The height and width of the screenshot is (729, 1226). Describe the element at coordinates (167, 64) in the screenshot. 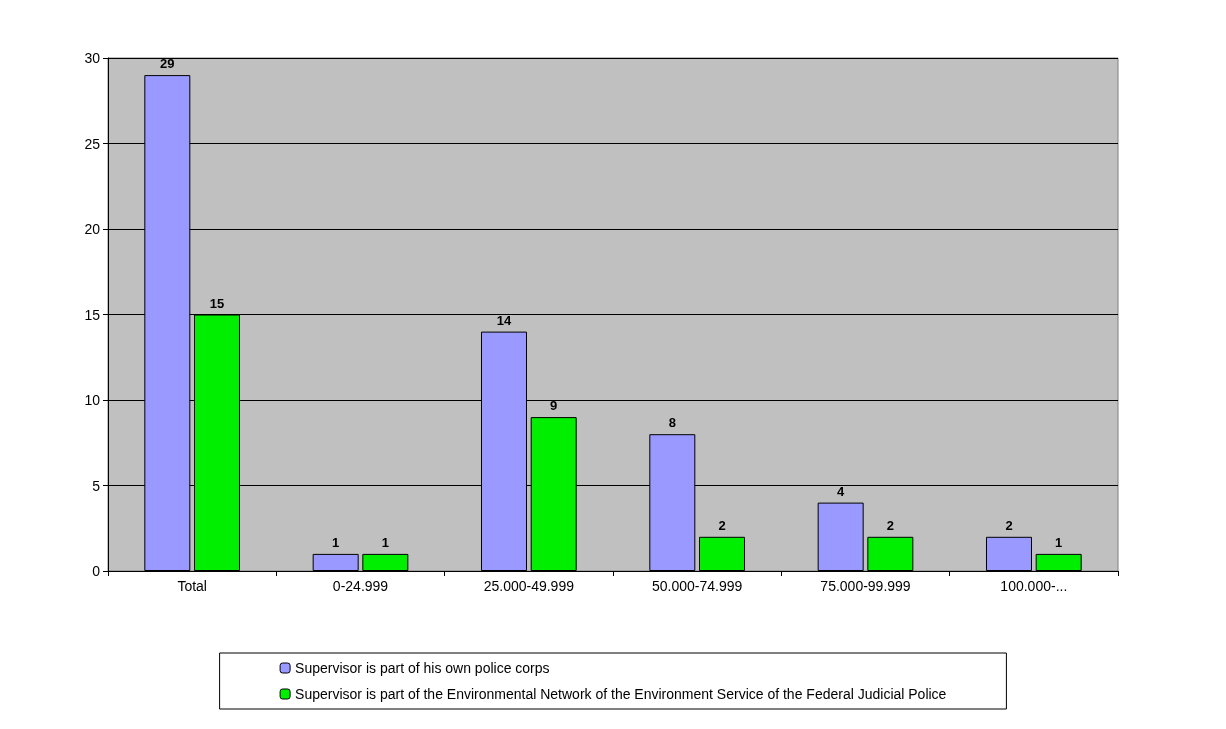

I see `data-label: 29` at that location.